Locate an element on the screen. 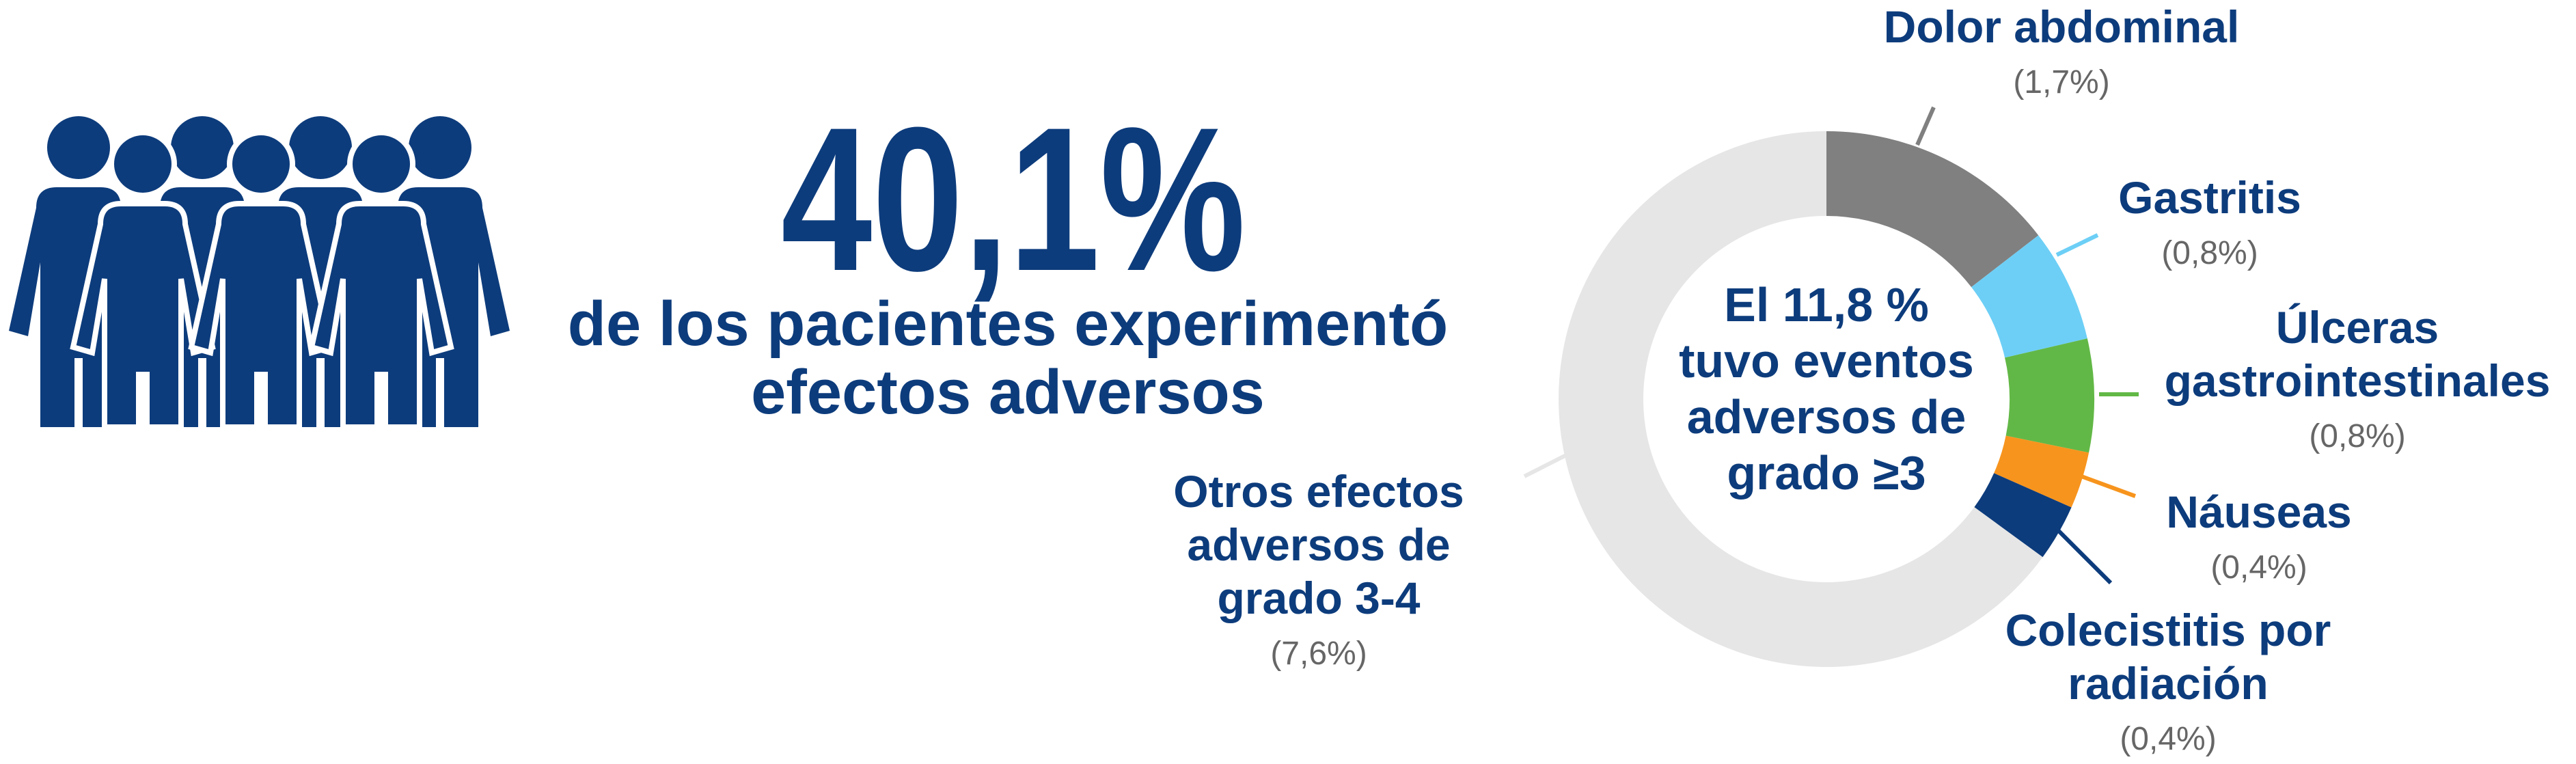  segment-value: (1,7%) is located at coordinates (2061, 82).